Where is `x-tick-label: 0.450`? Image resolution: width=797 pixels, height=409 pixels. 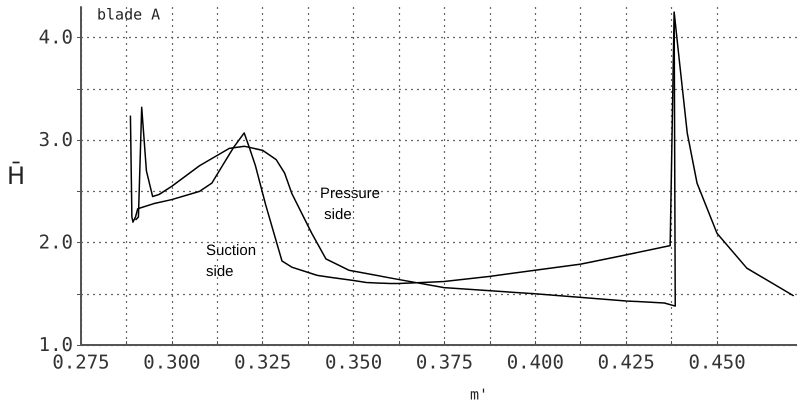
x-tick-label: 0.450 is located at coordinates (717, 363).